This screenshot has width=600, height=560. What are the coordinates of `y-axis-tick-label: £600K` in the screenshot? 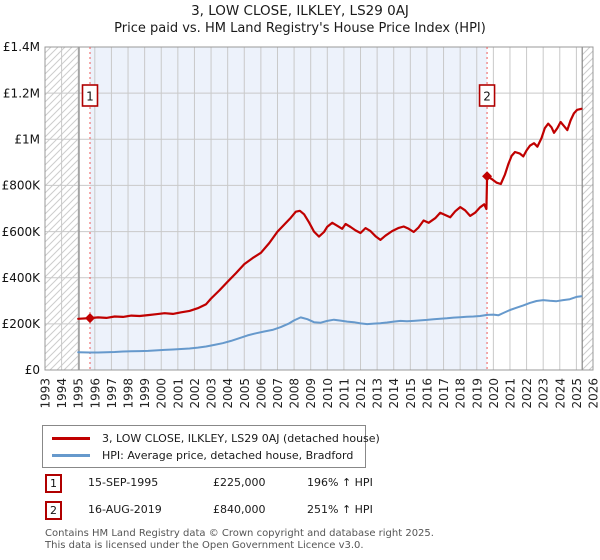 It's located at (22, 232).